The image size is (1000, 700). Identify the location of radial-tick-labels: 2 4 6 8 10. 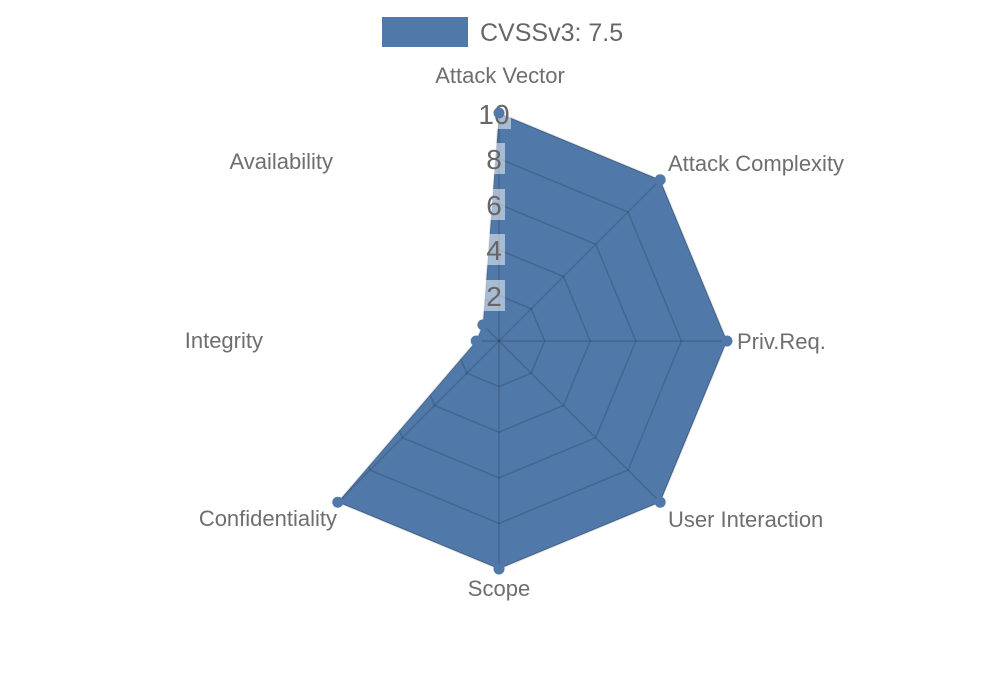
(494, 205).